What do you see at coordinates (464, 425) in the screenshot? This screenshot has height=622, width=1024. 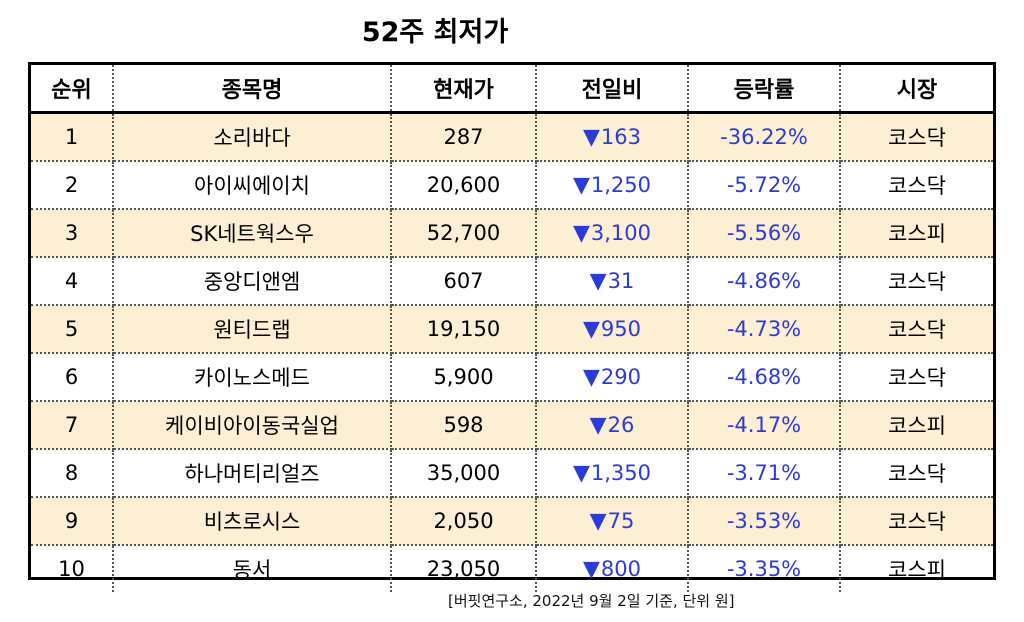 I see `cell-price: 598` at bounding box center [464, 425].